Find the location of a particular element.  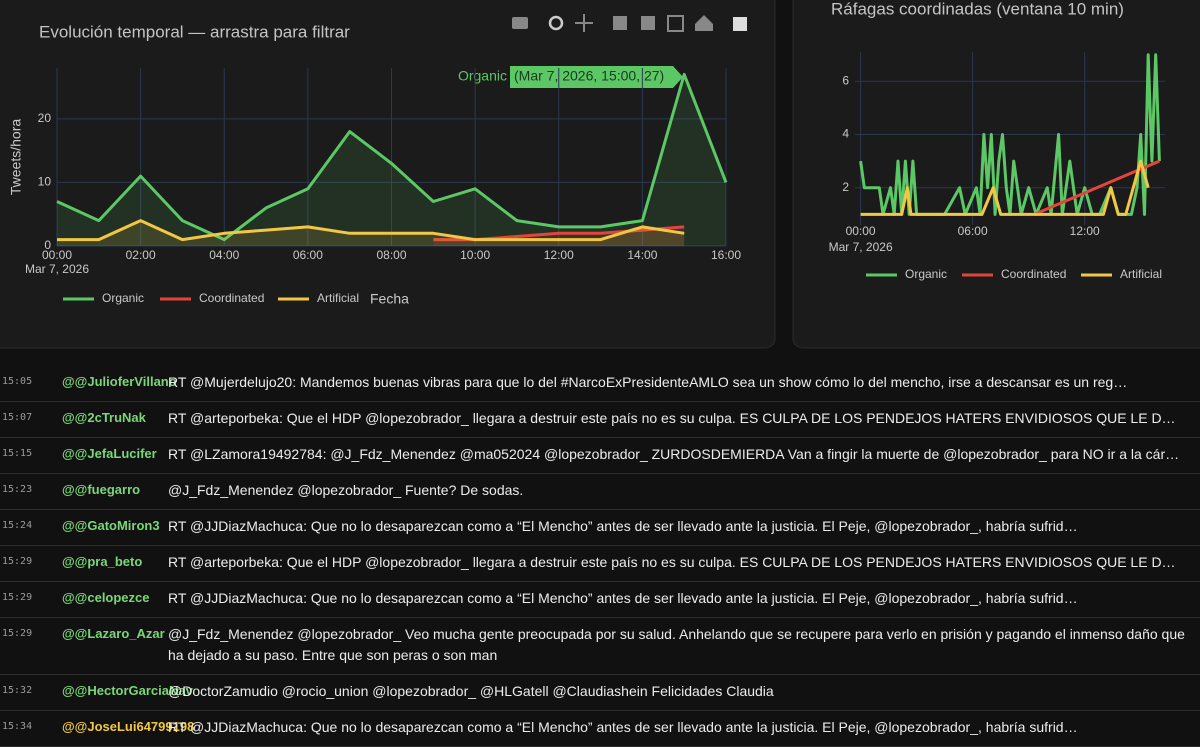

tweet-user: @@GatoMiron3 is located at coordinates (111, 525).